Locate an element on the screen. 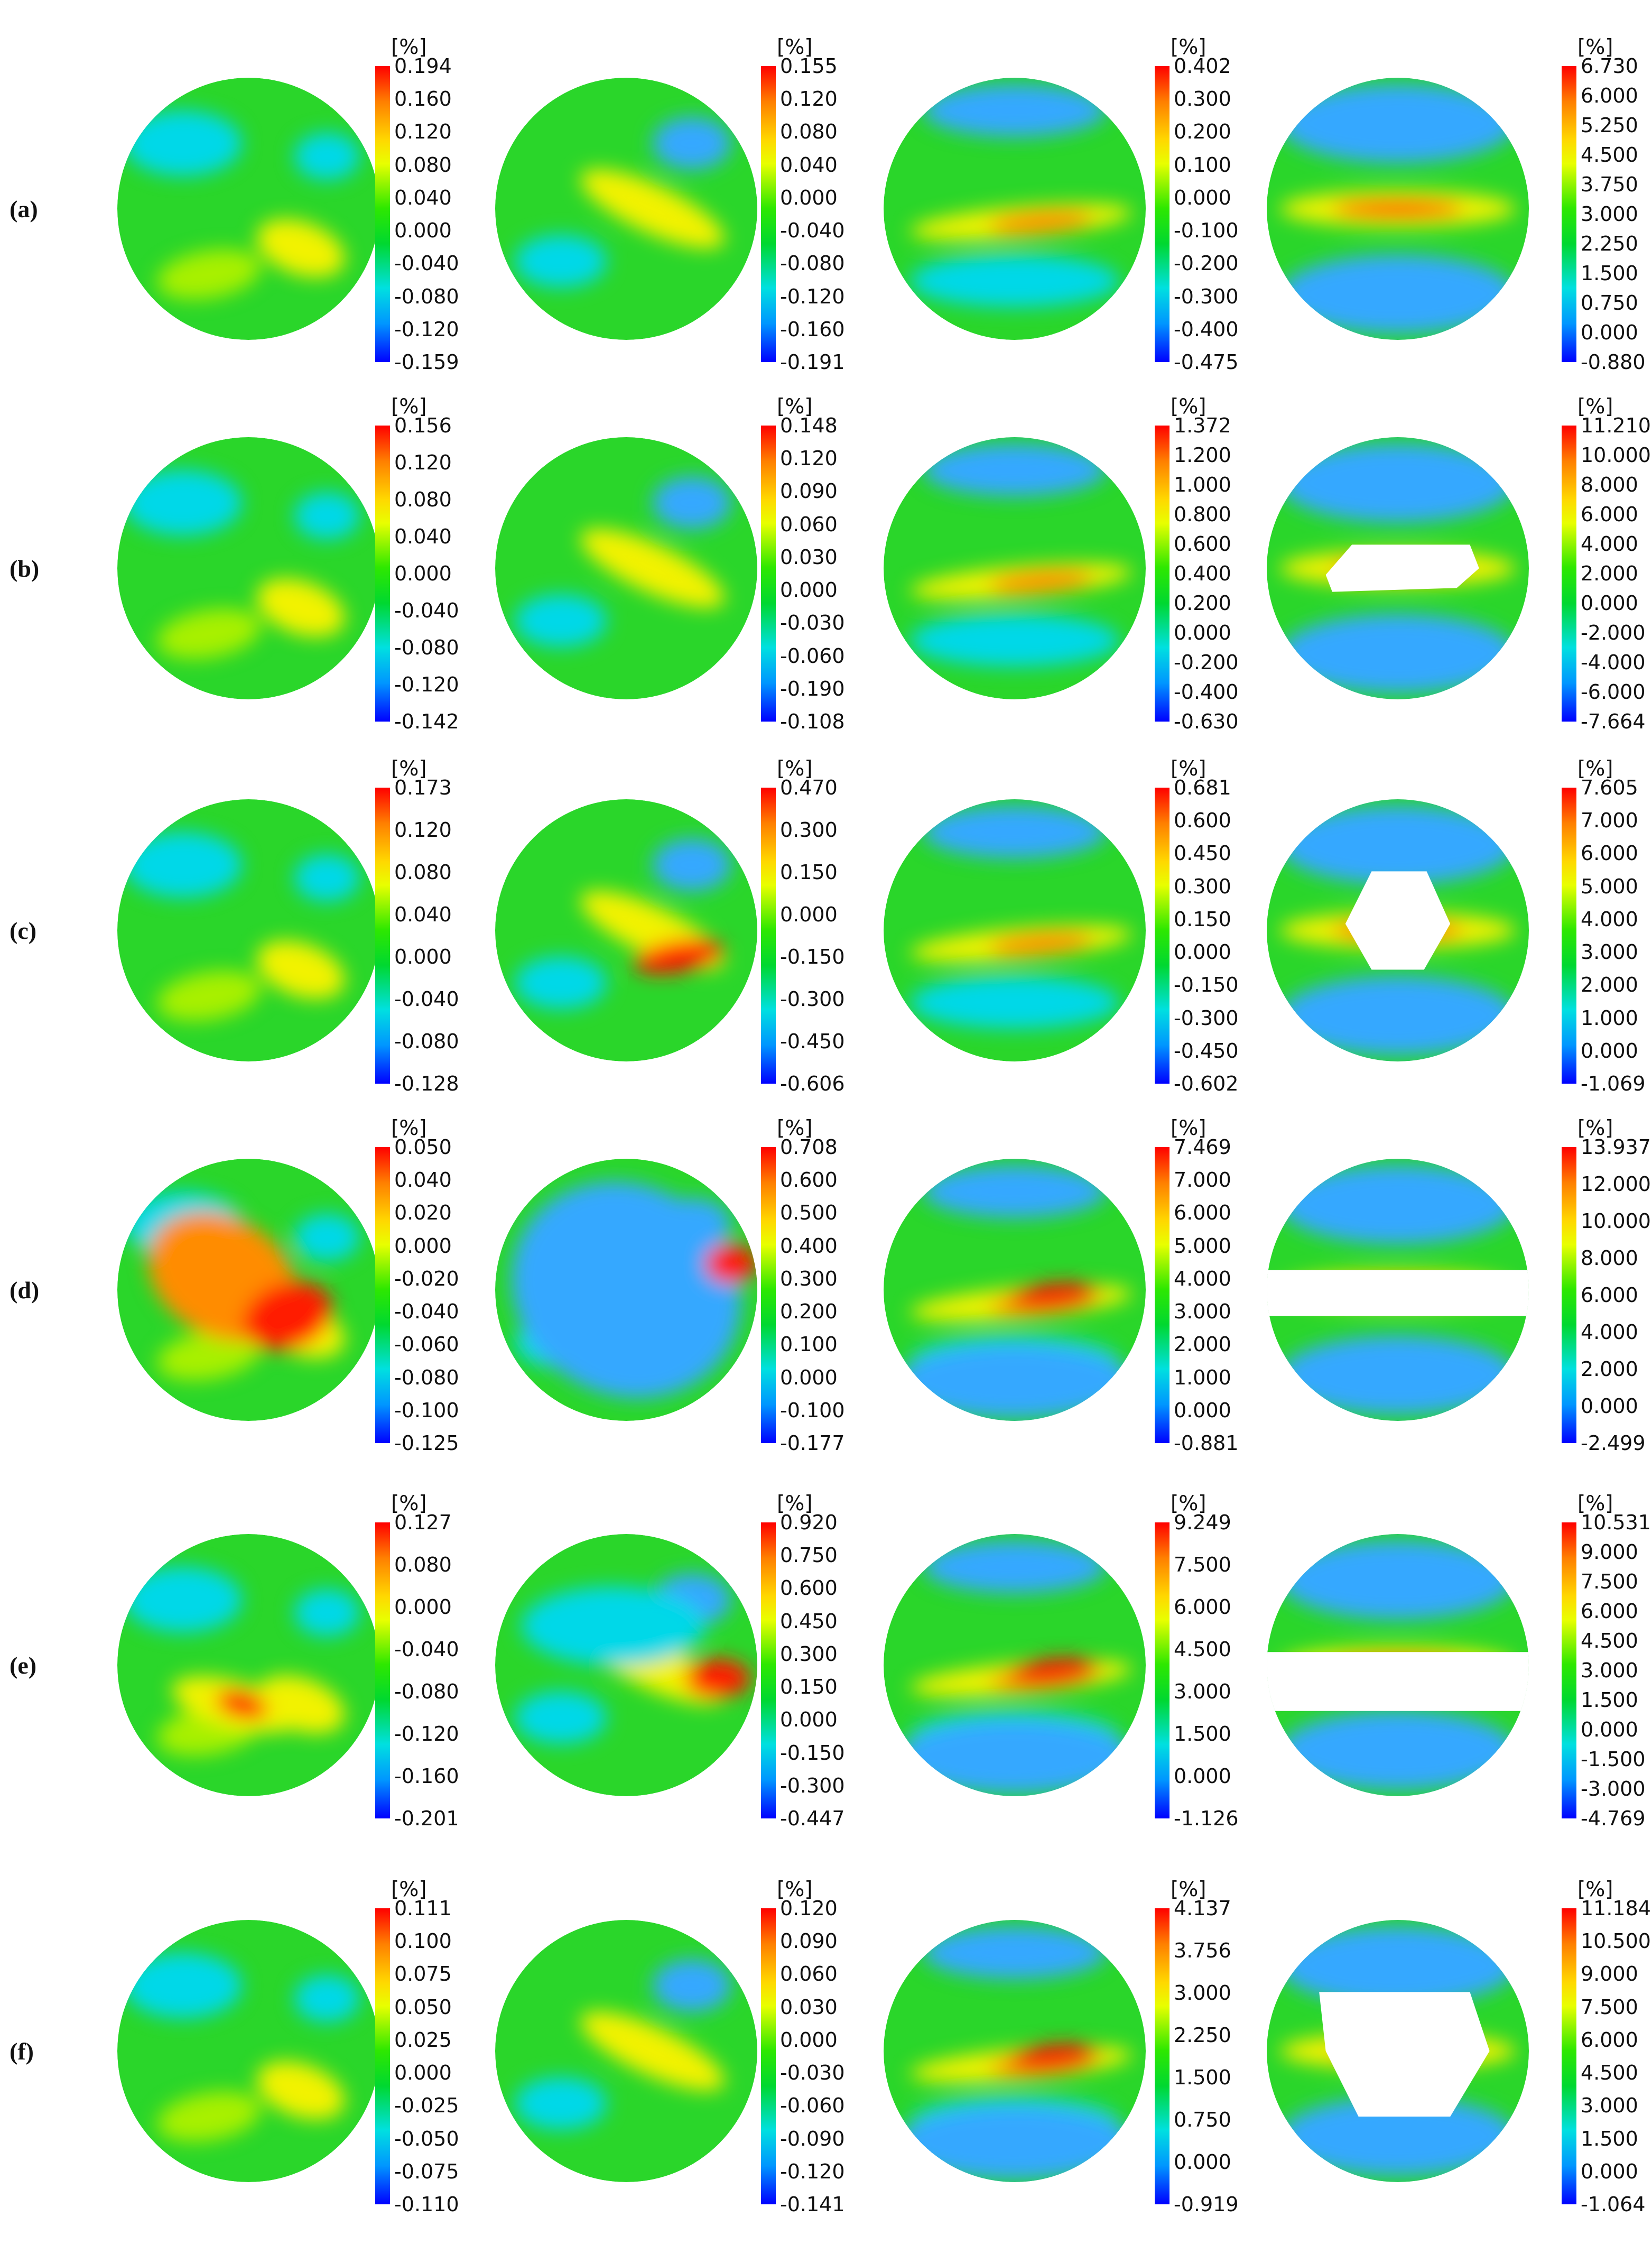 This screenshot has height=2263, width=1652. colorbar-tick-label: -0.030 is located at coordinates (813, 623).